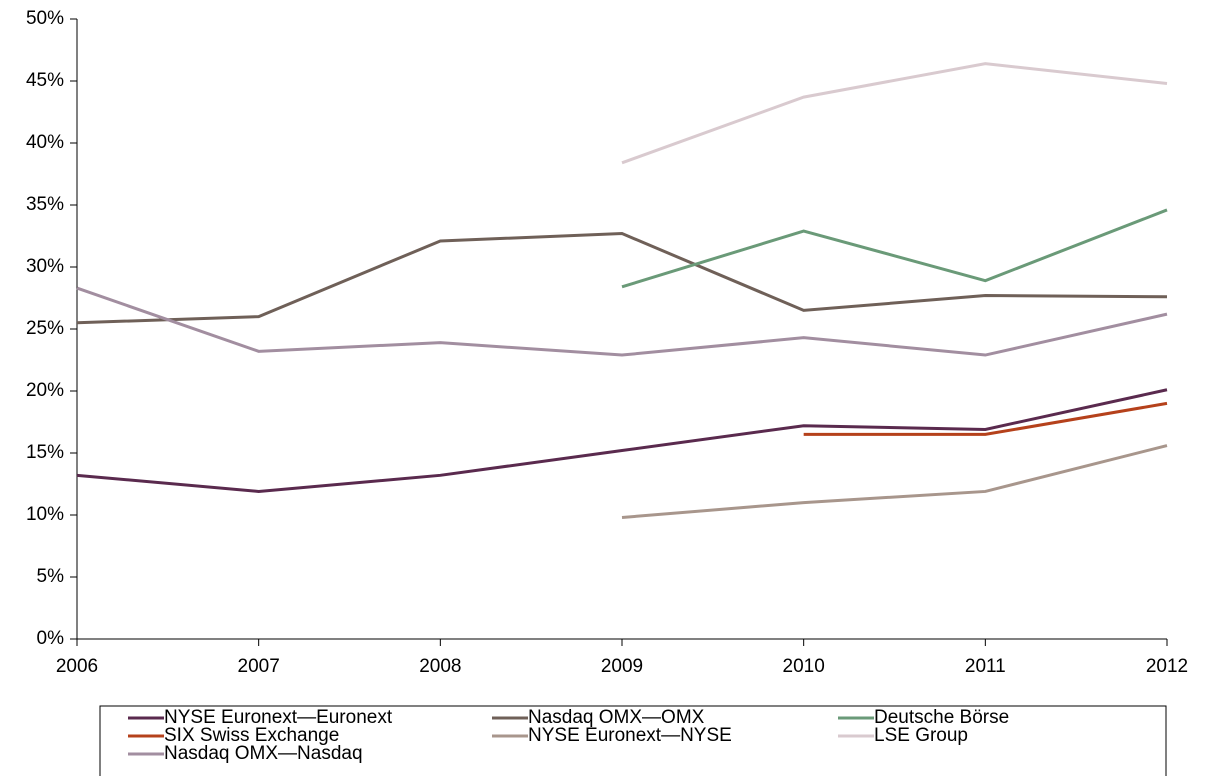  Describe the element at coordinates (278, 717) in the screenshot. I see `legend-label: NYSE Euronext—Euronext` at that location.